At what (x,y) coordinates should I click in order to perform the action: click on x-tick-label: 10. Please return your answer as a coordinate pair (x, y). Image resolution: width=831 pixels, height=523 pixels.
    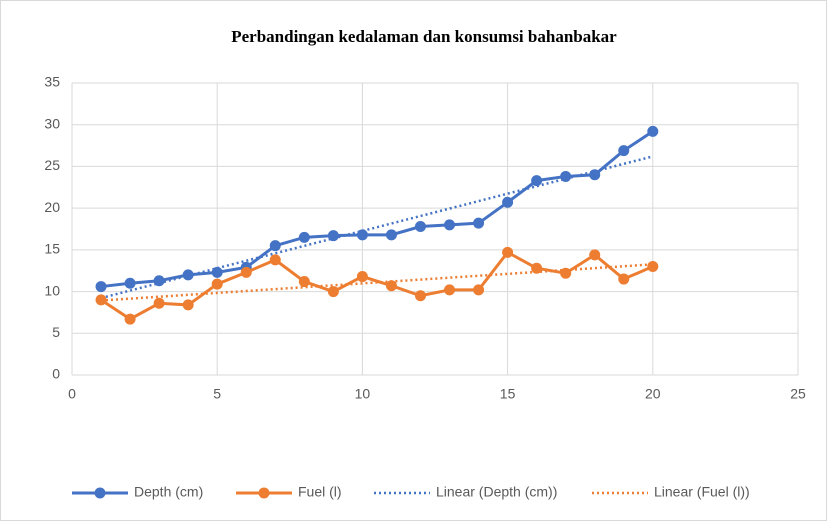
    Looking at the image, I should click on (363, 394).